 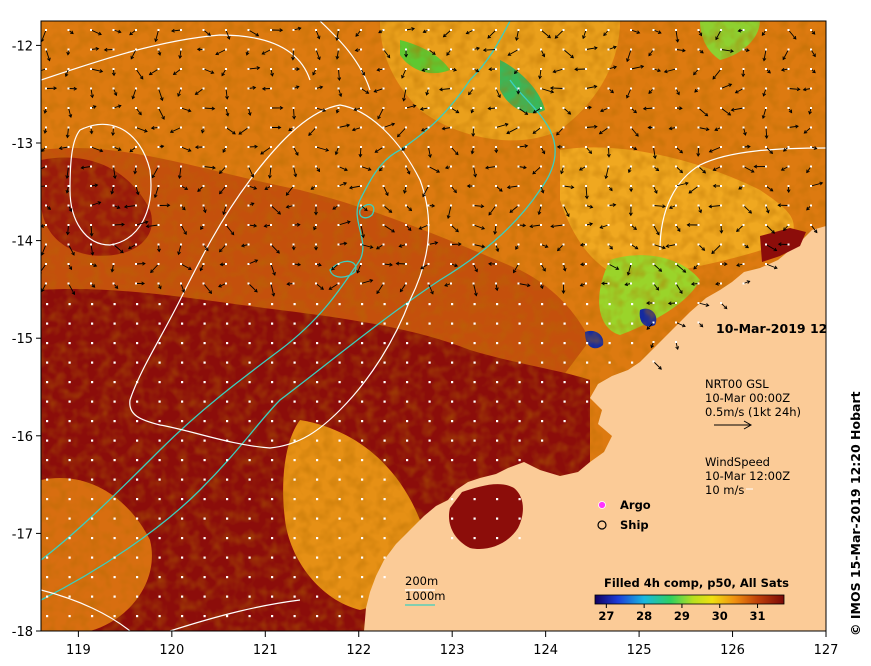 What do you see at coordinates (747, 476) in the screenshot?
I see `wind-time: 10-Mar 12:00Z` at bounding box center [747, 476].